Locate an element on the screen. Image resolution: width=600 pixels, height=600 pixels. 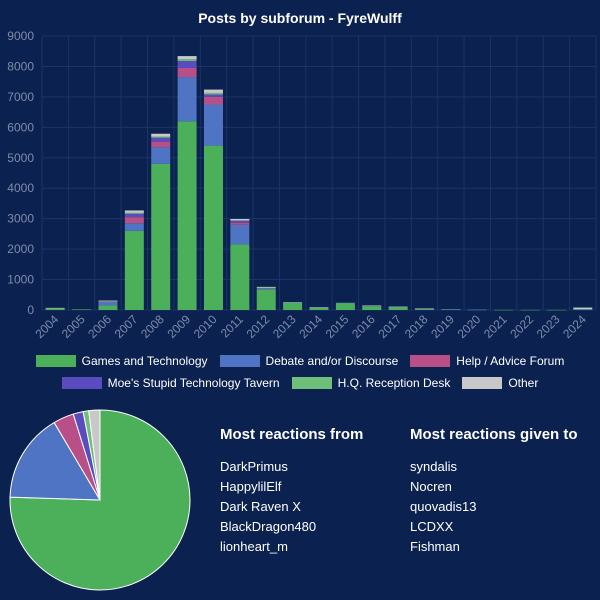
reactions-from-user: lionheart_m is located at coordinates (254, 546).